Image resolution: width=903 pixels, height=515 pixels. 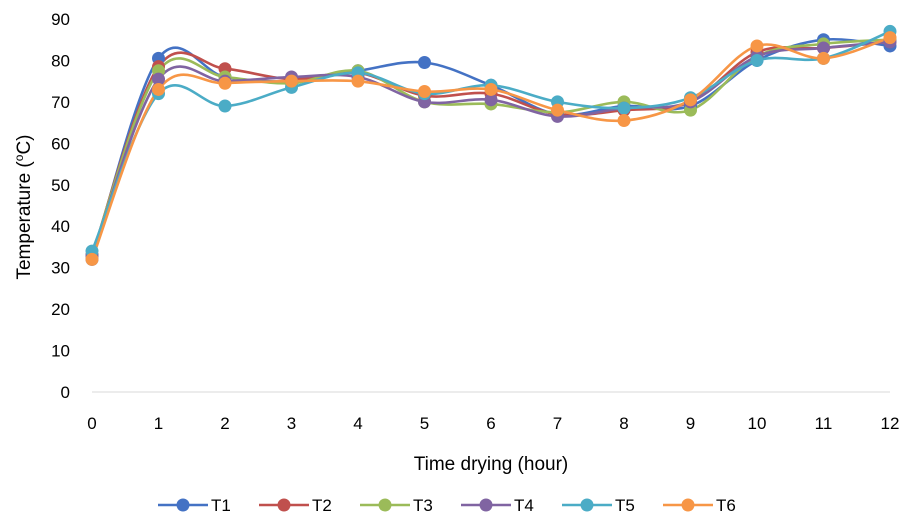 What do you see at coordinates (24, 144) in the screenshot?
I see `y-axis-title-tail: C)` at bounding box center [24, 144].